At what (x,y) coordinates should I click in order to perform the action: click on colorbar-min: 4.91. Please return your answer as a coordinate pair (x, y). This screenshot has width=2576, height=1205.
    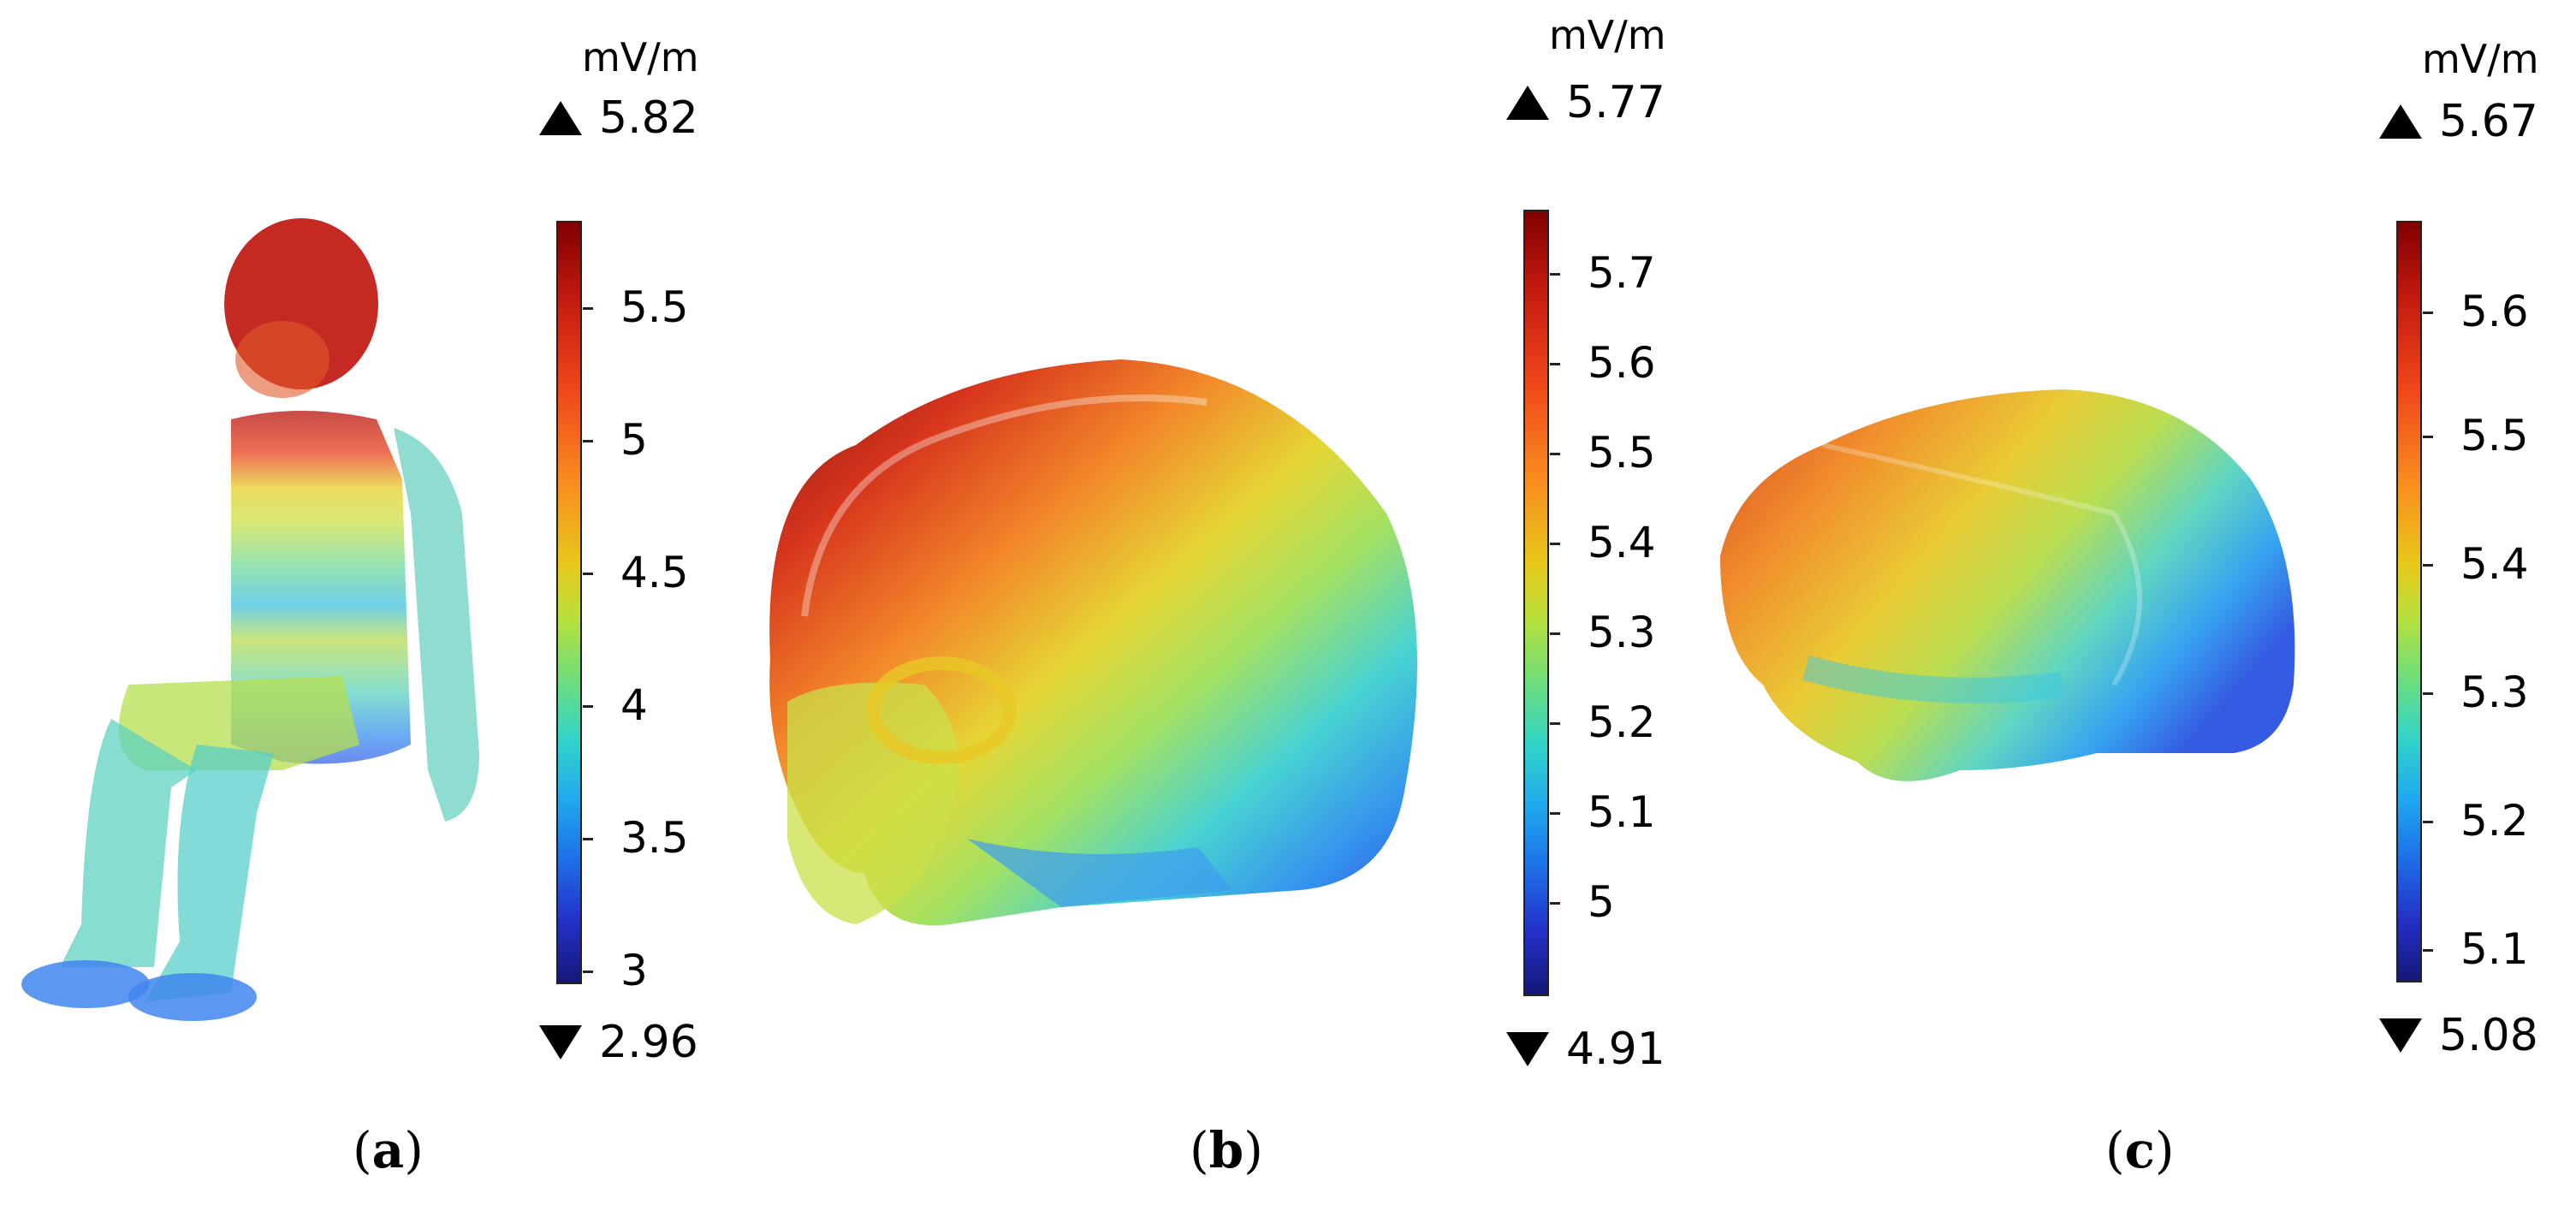
    Looking at the image, I should click on (1585, 1049).